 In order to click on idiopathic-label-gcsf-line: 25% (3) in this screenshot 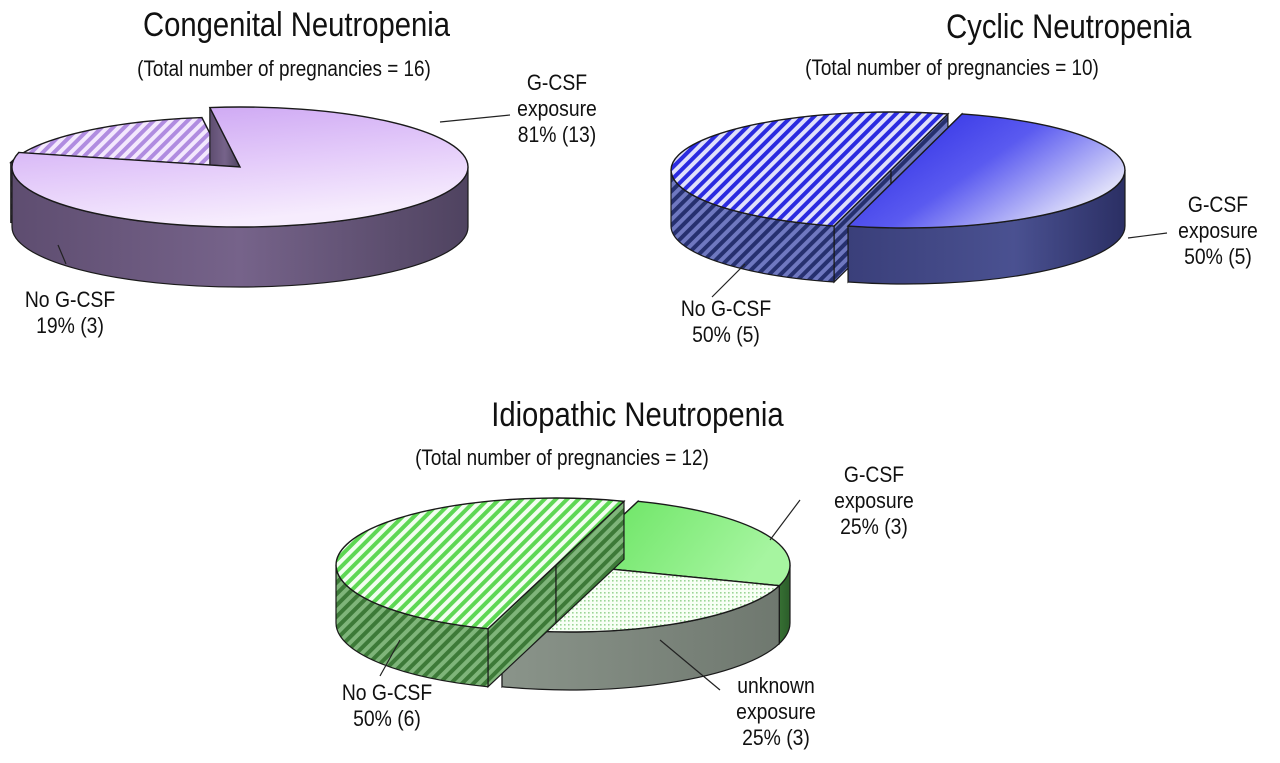, I will do `click(874, 527)`.